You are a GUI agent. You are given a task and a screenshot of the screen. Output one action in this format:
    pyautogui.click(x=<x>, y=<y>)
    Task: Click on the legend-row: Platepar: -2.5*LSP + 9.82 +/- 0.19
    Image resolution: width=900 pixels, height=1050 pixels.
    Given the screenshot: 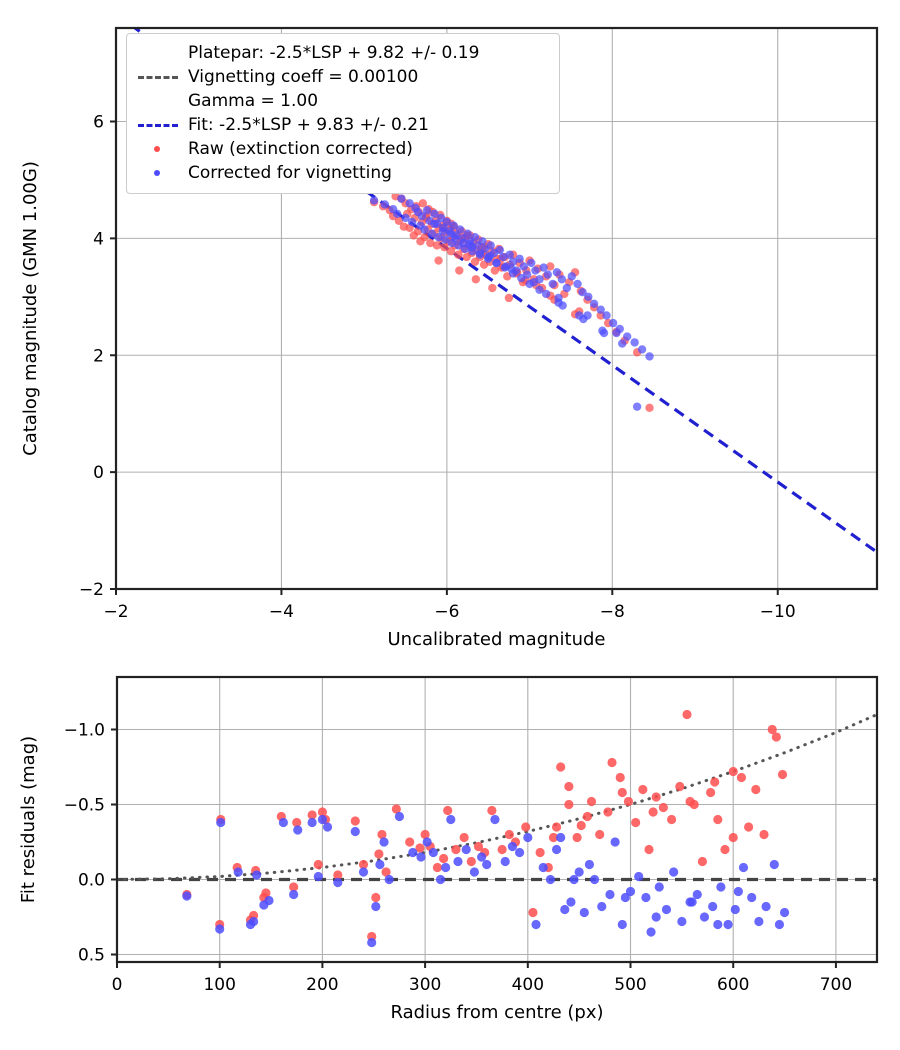 What is the action you would take?
    pyautogui.click(x=343, y=53)
    